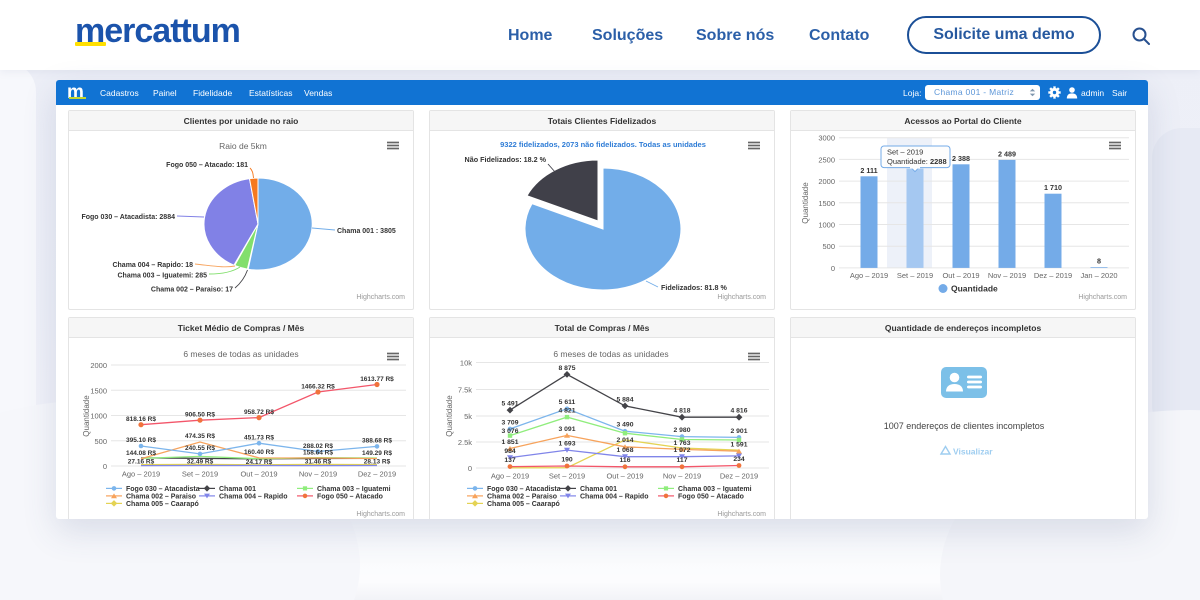 The height and width of the screenshot is (600, 1200). Describe the element at coordinates (318, 461) in the screenshot. I see `svg-text: 31.46 R$` at that location.